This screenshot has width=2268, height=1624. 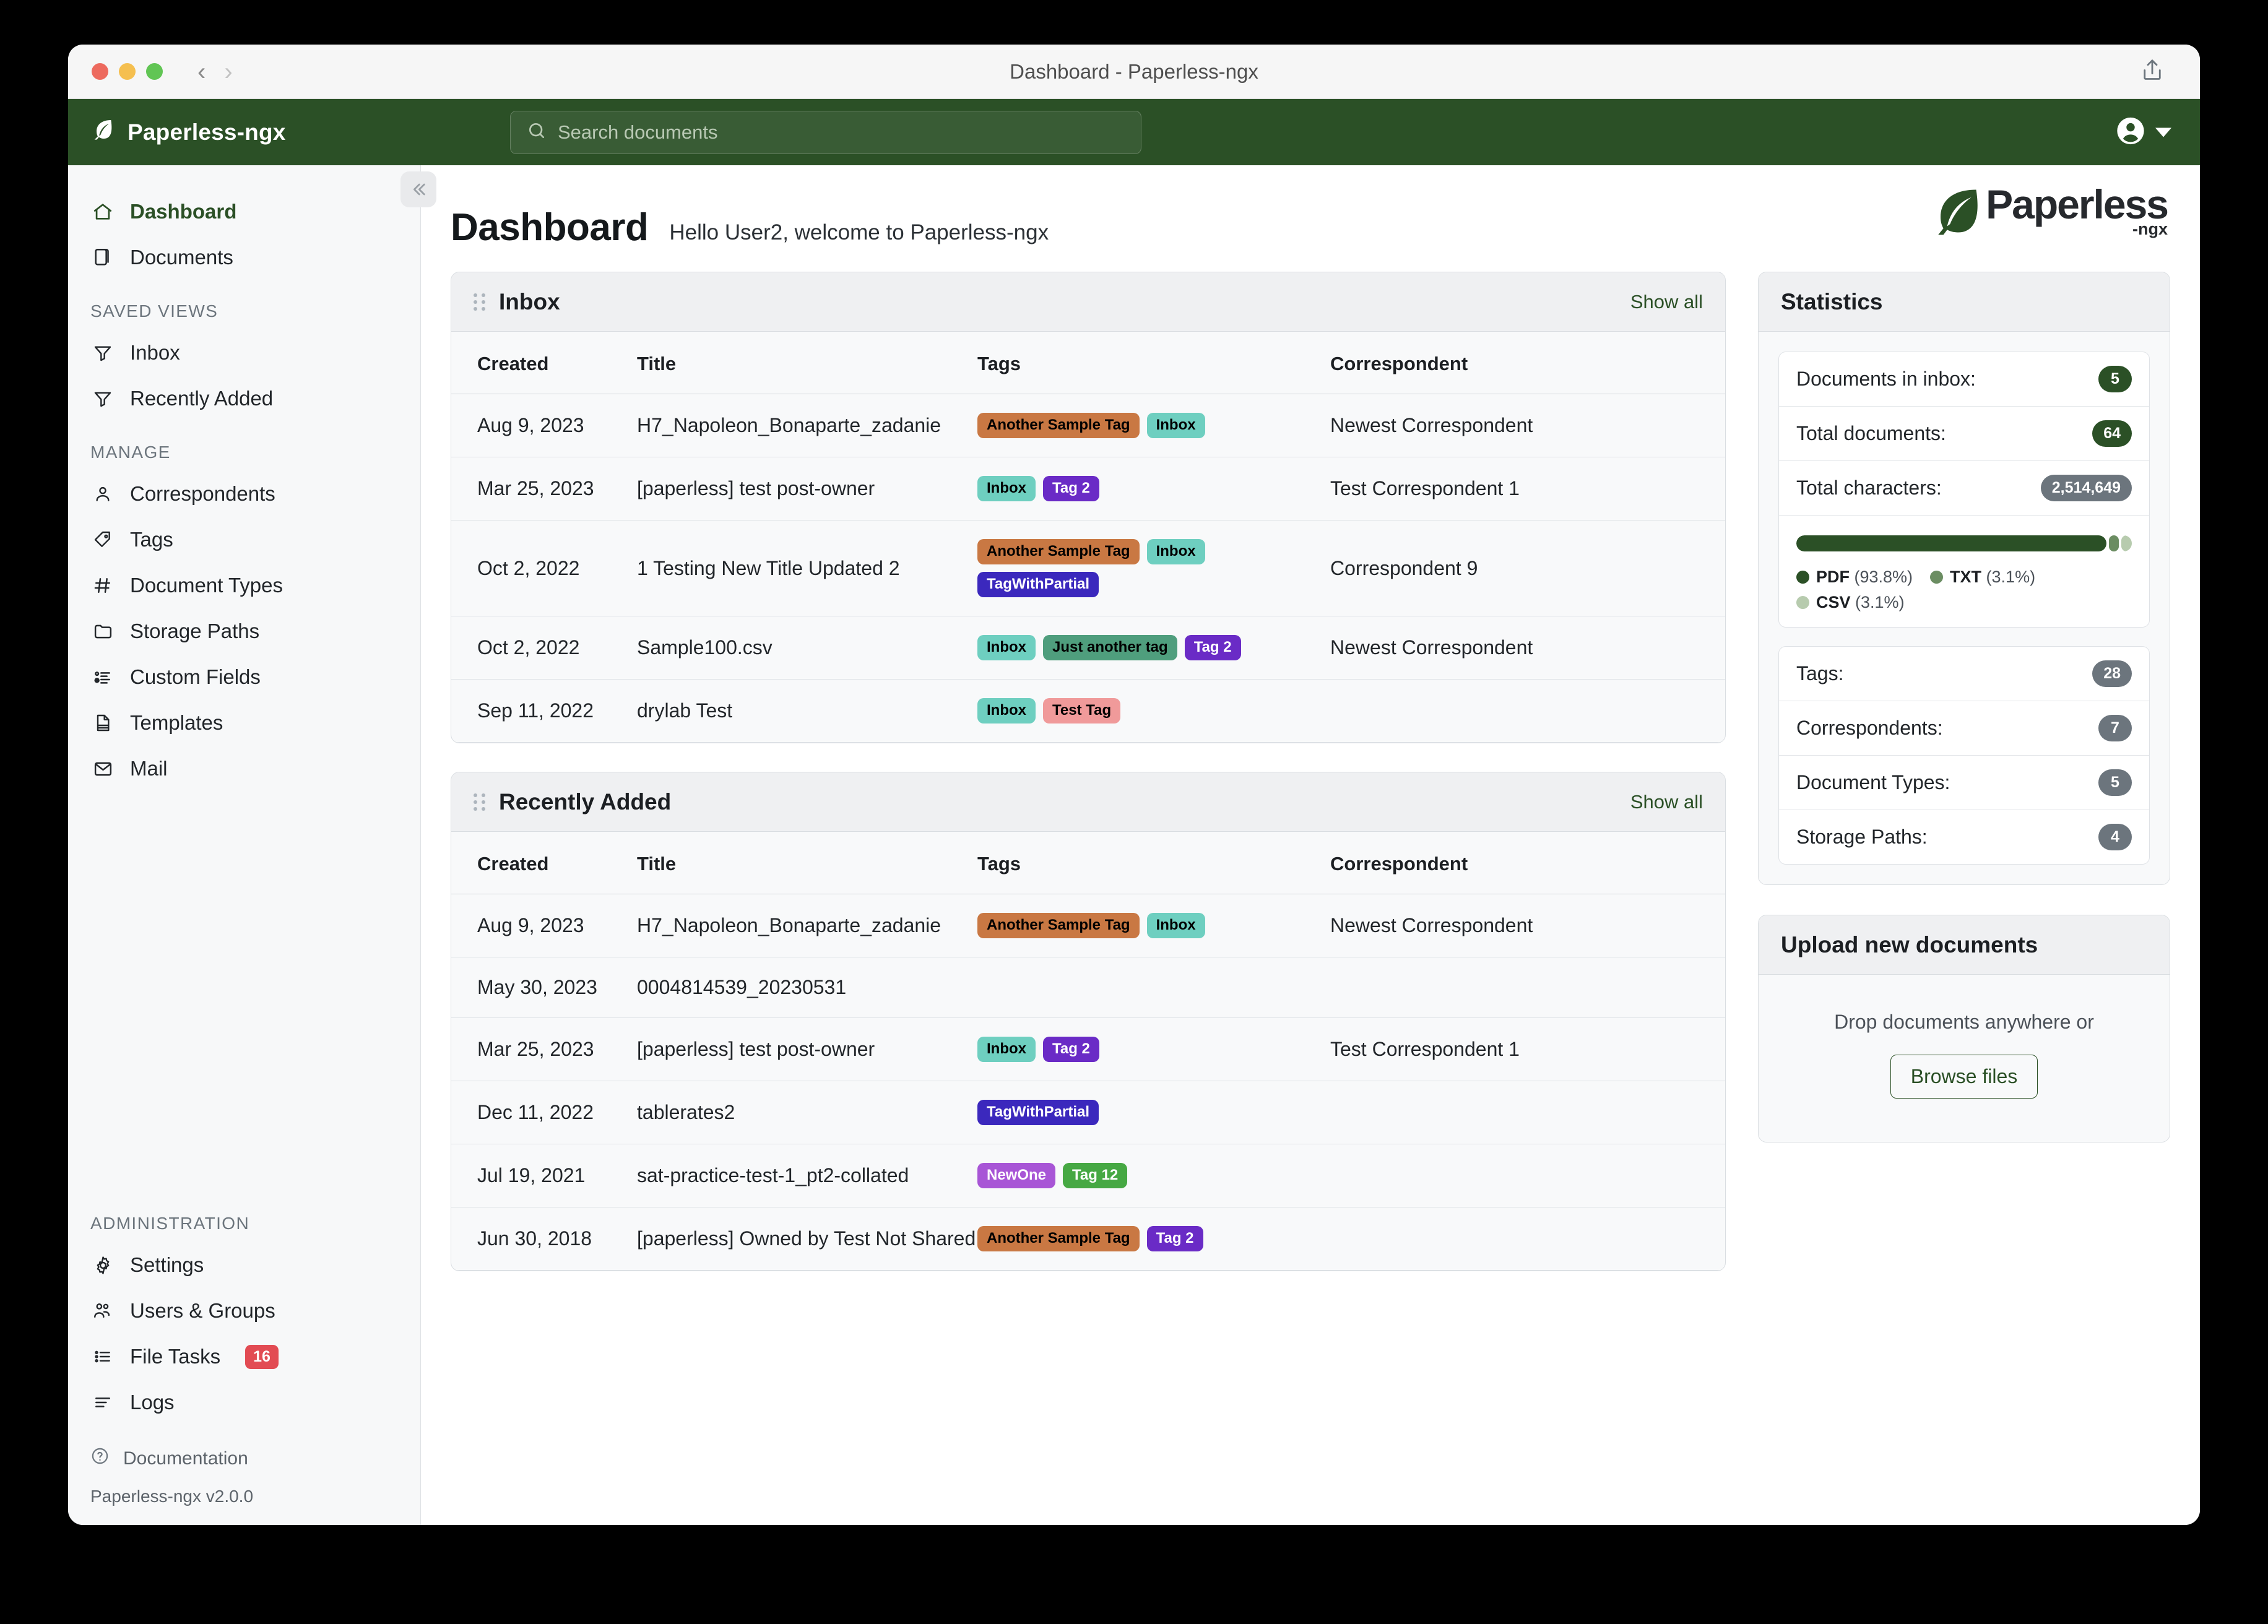 What do you see at coordinates (544, 488) in the screenshot?
I see `cell-created: Mar 25, 2023` at bounding box center [544, 488].